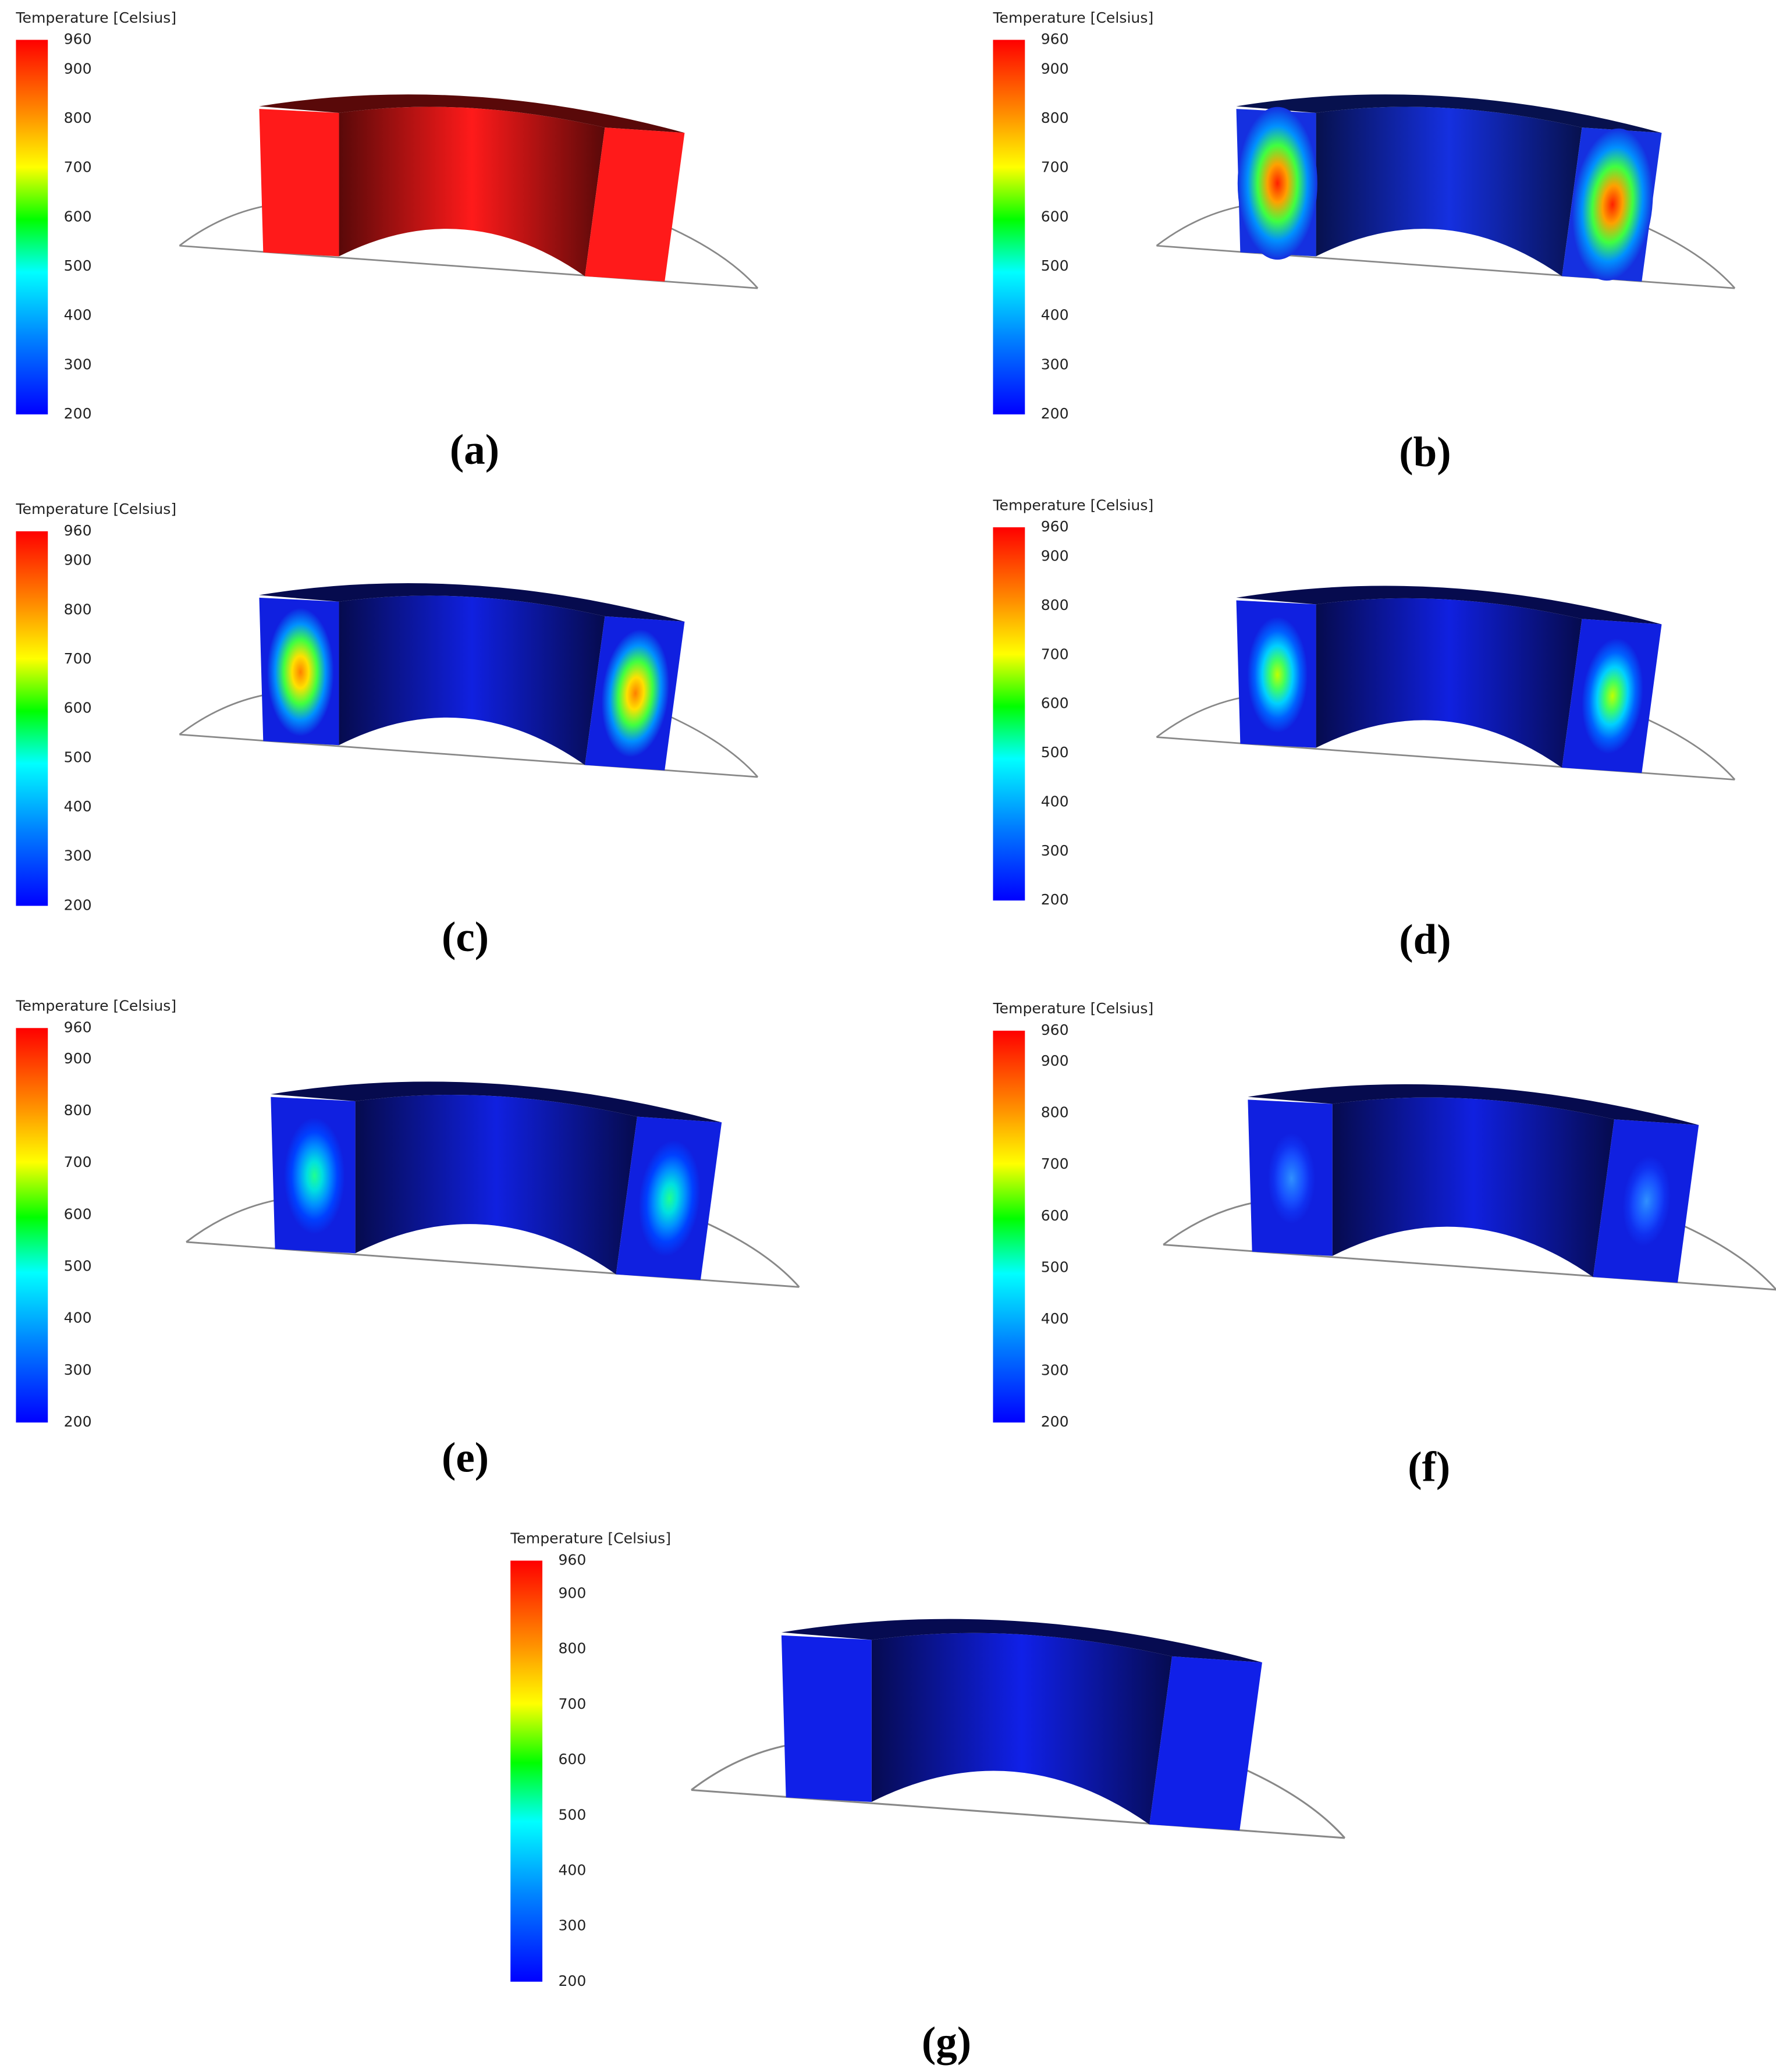 Image resolution: width=1776 pixels, height=2072 pixels. What do you see at coordinates (947, 2042) in the screenshot?
I see `panel-label: (g)` at bounding box center [947, 2042].